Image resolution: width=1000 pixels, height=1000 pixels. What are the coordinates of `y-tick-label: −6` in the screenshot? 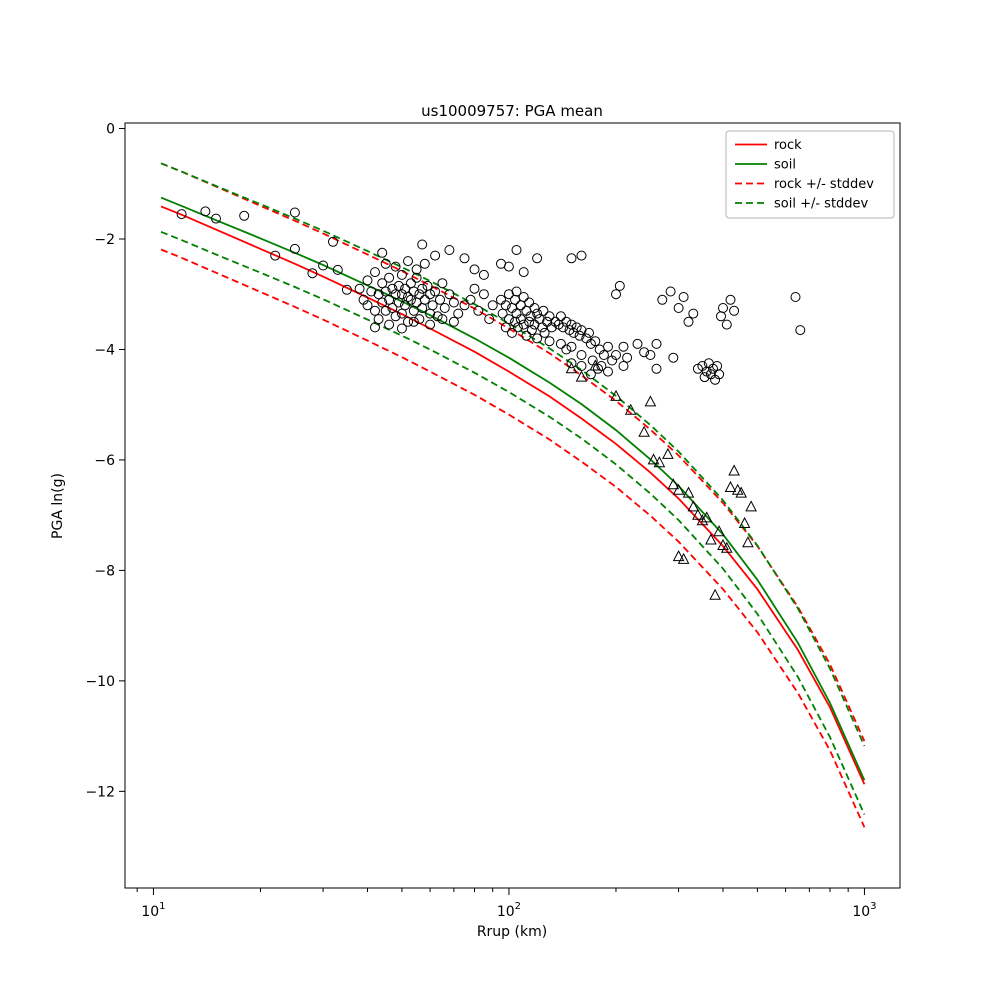 It's located at (104, 461).